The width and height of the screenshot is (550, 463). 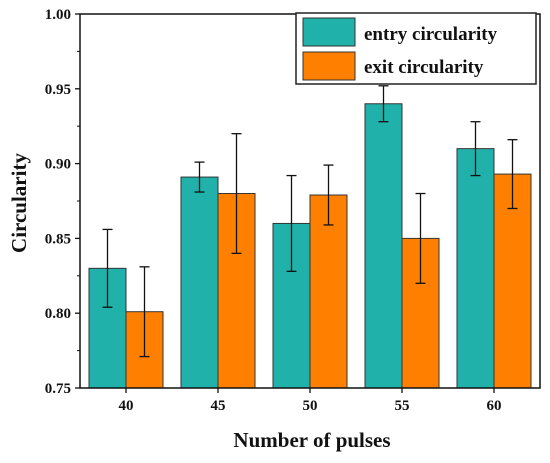 I want to click on y-tick-label: 0.80, so click(x=58, y=314).